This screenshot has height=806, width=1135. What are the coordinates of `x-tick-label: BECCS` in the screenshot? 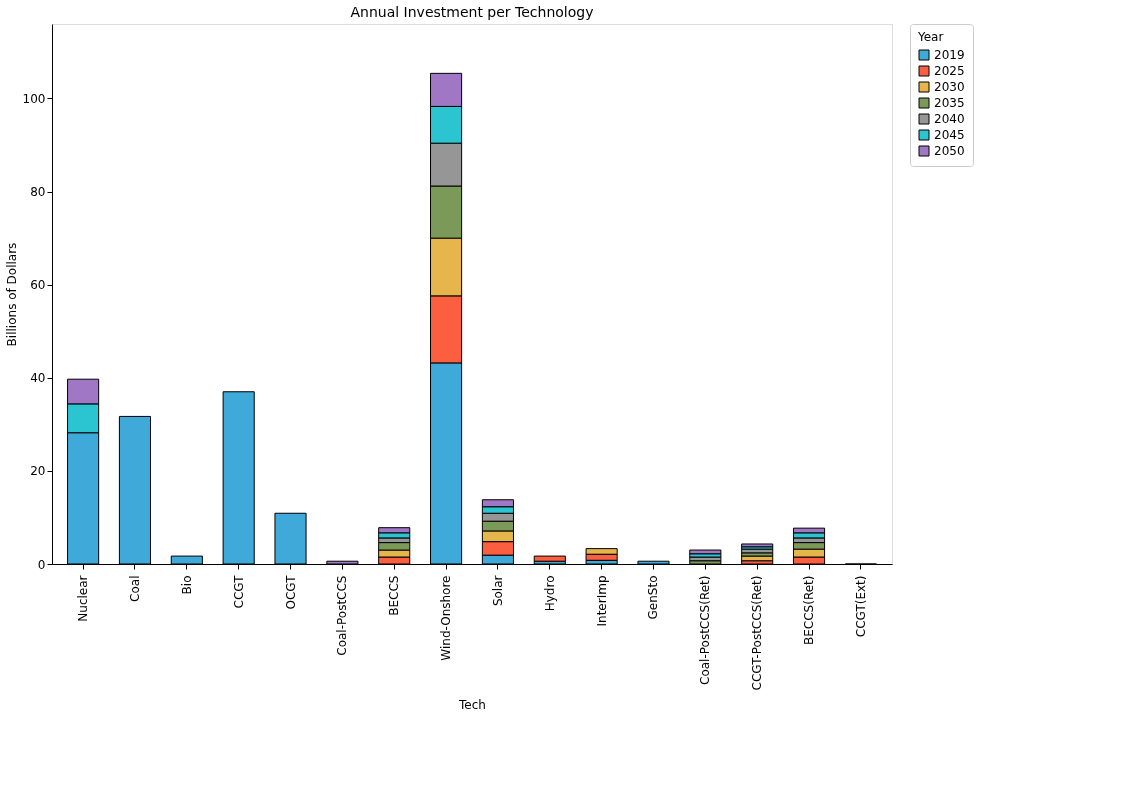 It's located at (394, 595).